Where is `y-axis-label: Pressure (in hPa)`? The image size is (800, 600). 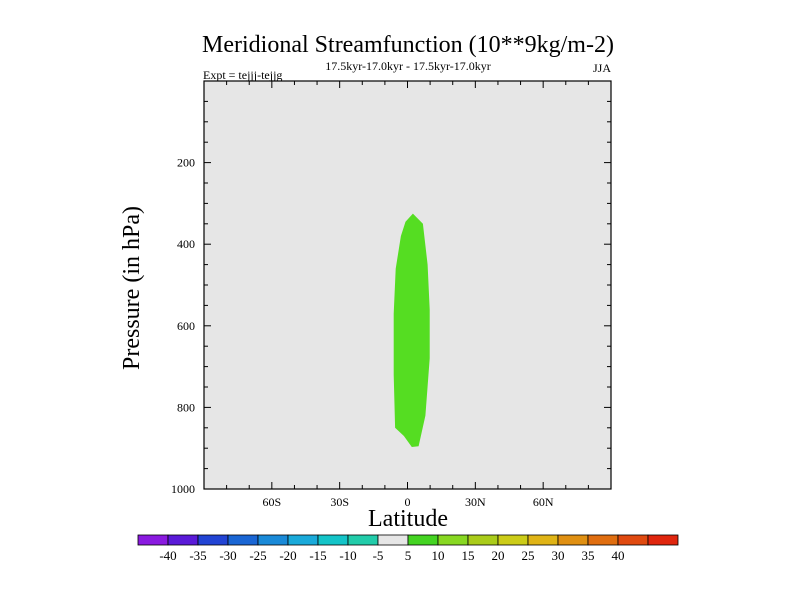 y-axis-label: Pressure (in hPa) is located at coordinates (132, 288).